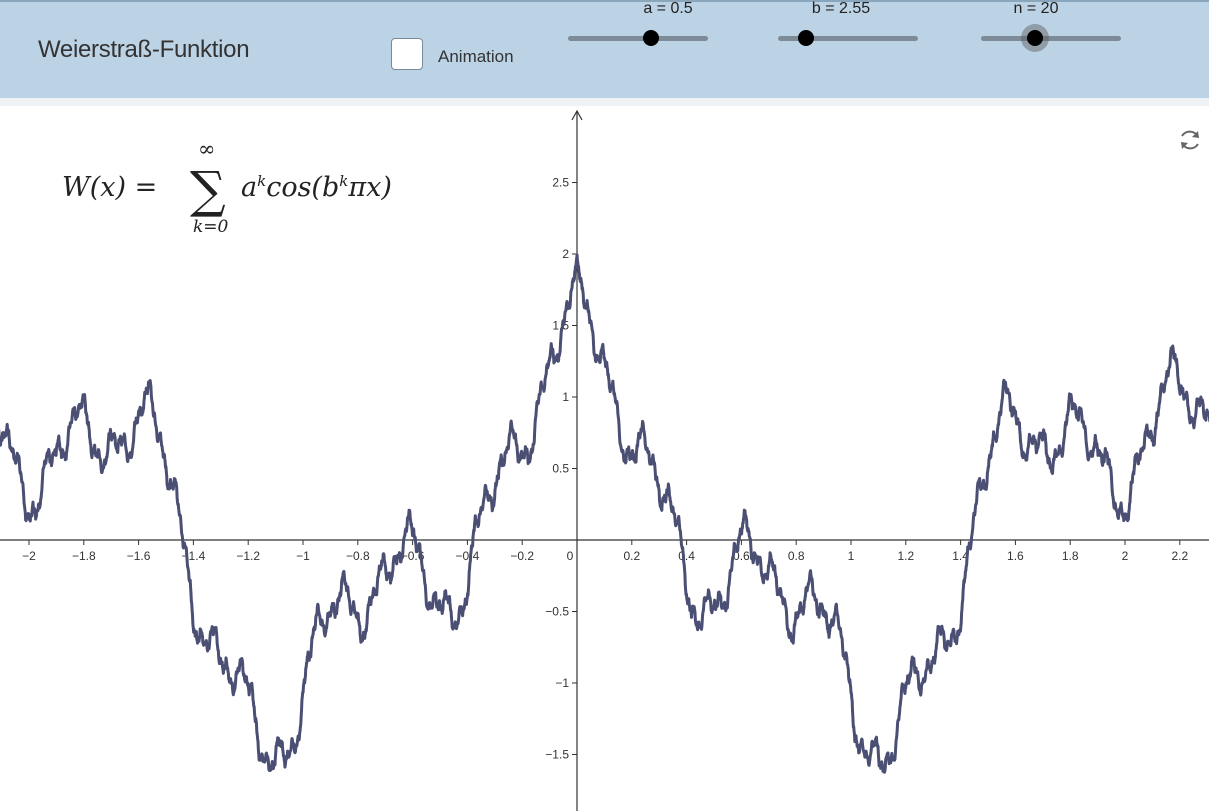 This screenshot has width=1209, height=811. I want to click on slider-b: b = 2.55, so click(848, 23).